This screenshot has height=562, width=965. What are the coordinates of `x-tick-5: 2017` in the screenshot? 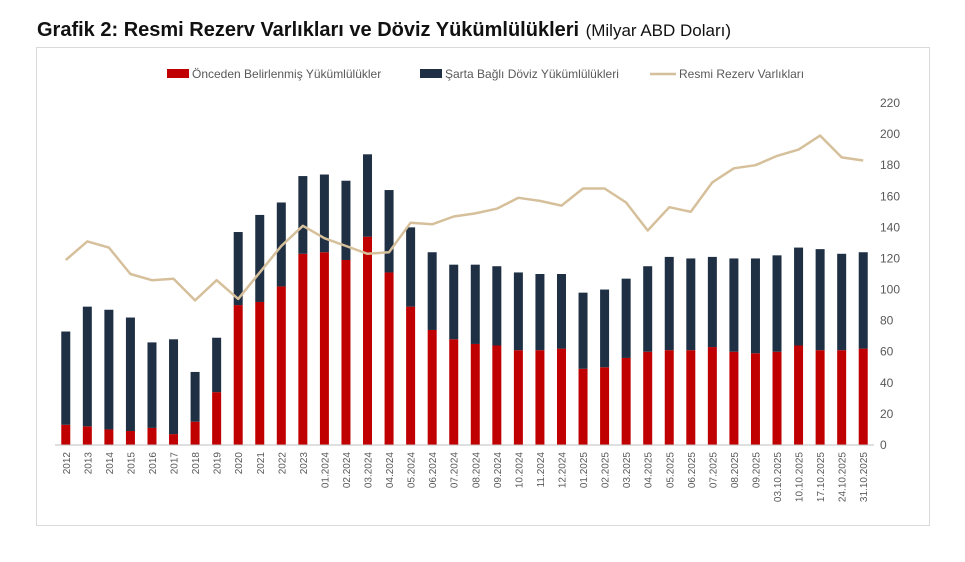 It's located at (175, 463).